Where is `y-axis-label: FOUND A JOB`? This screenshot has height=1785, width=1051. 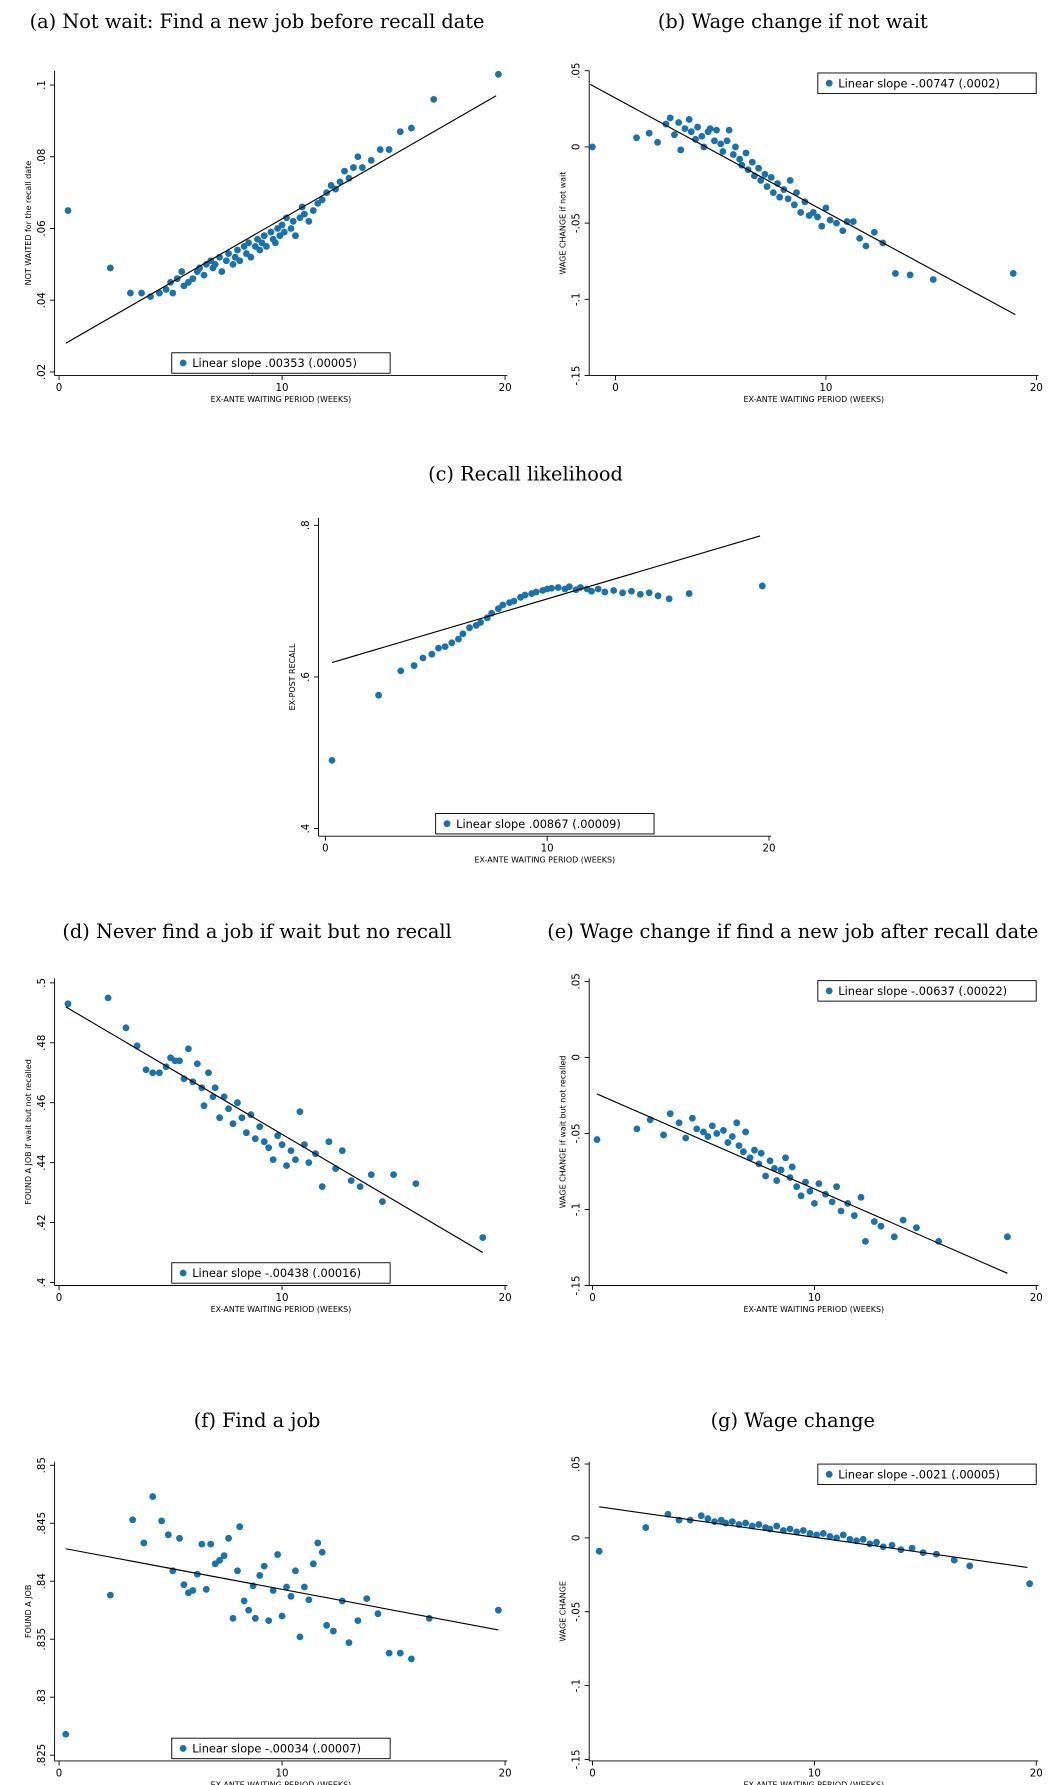 y-axis-label: FOUND A JOB is located at coordinates (28, 1611).